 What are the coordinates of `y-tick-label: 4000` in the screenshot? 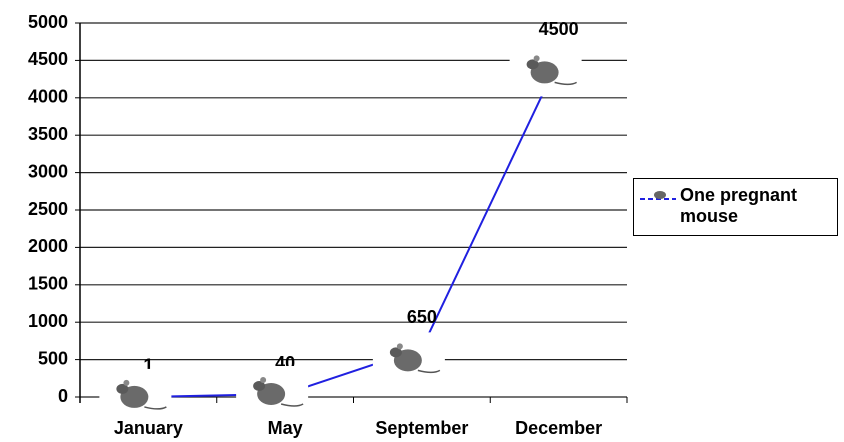 It's located at (48, 97).